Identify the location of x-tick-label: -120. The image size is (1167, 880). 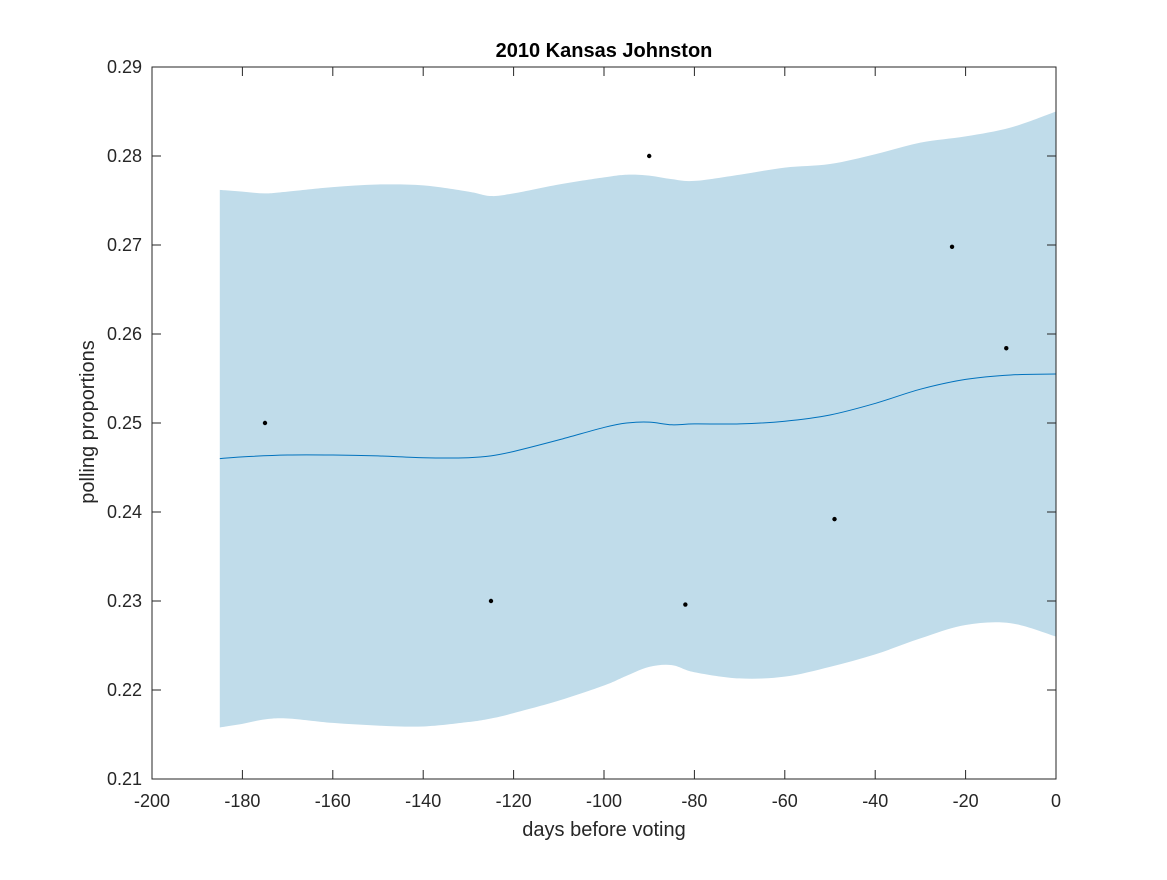
(514, 801).